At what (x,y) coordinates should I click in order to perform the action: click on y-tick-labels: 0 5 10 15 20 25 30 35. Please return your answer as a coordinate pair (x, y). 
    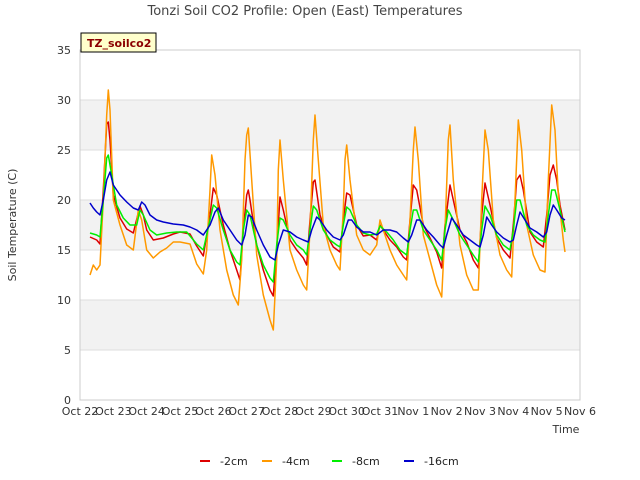
    Looking at the image, I should click on (64, 225).